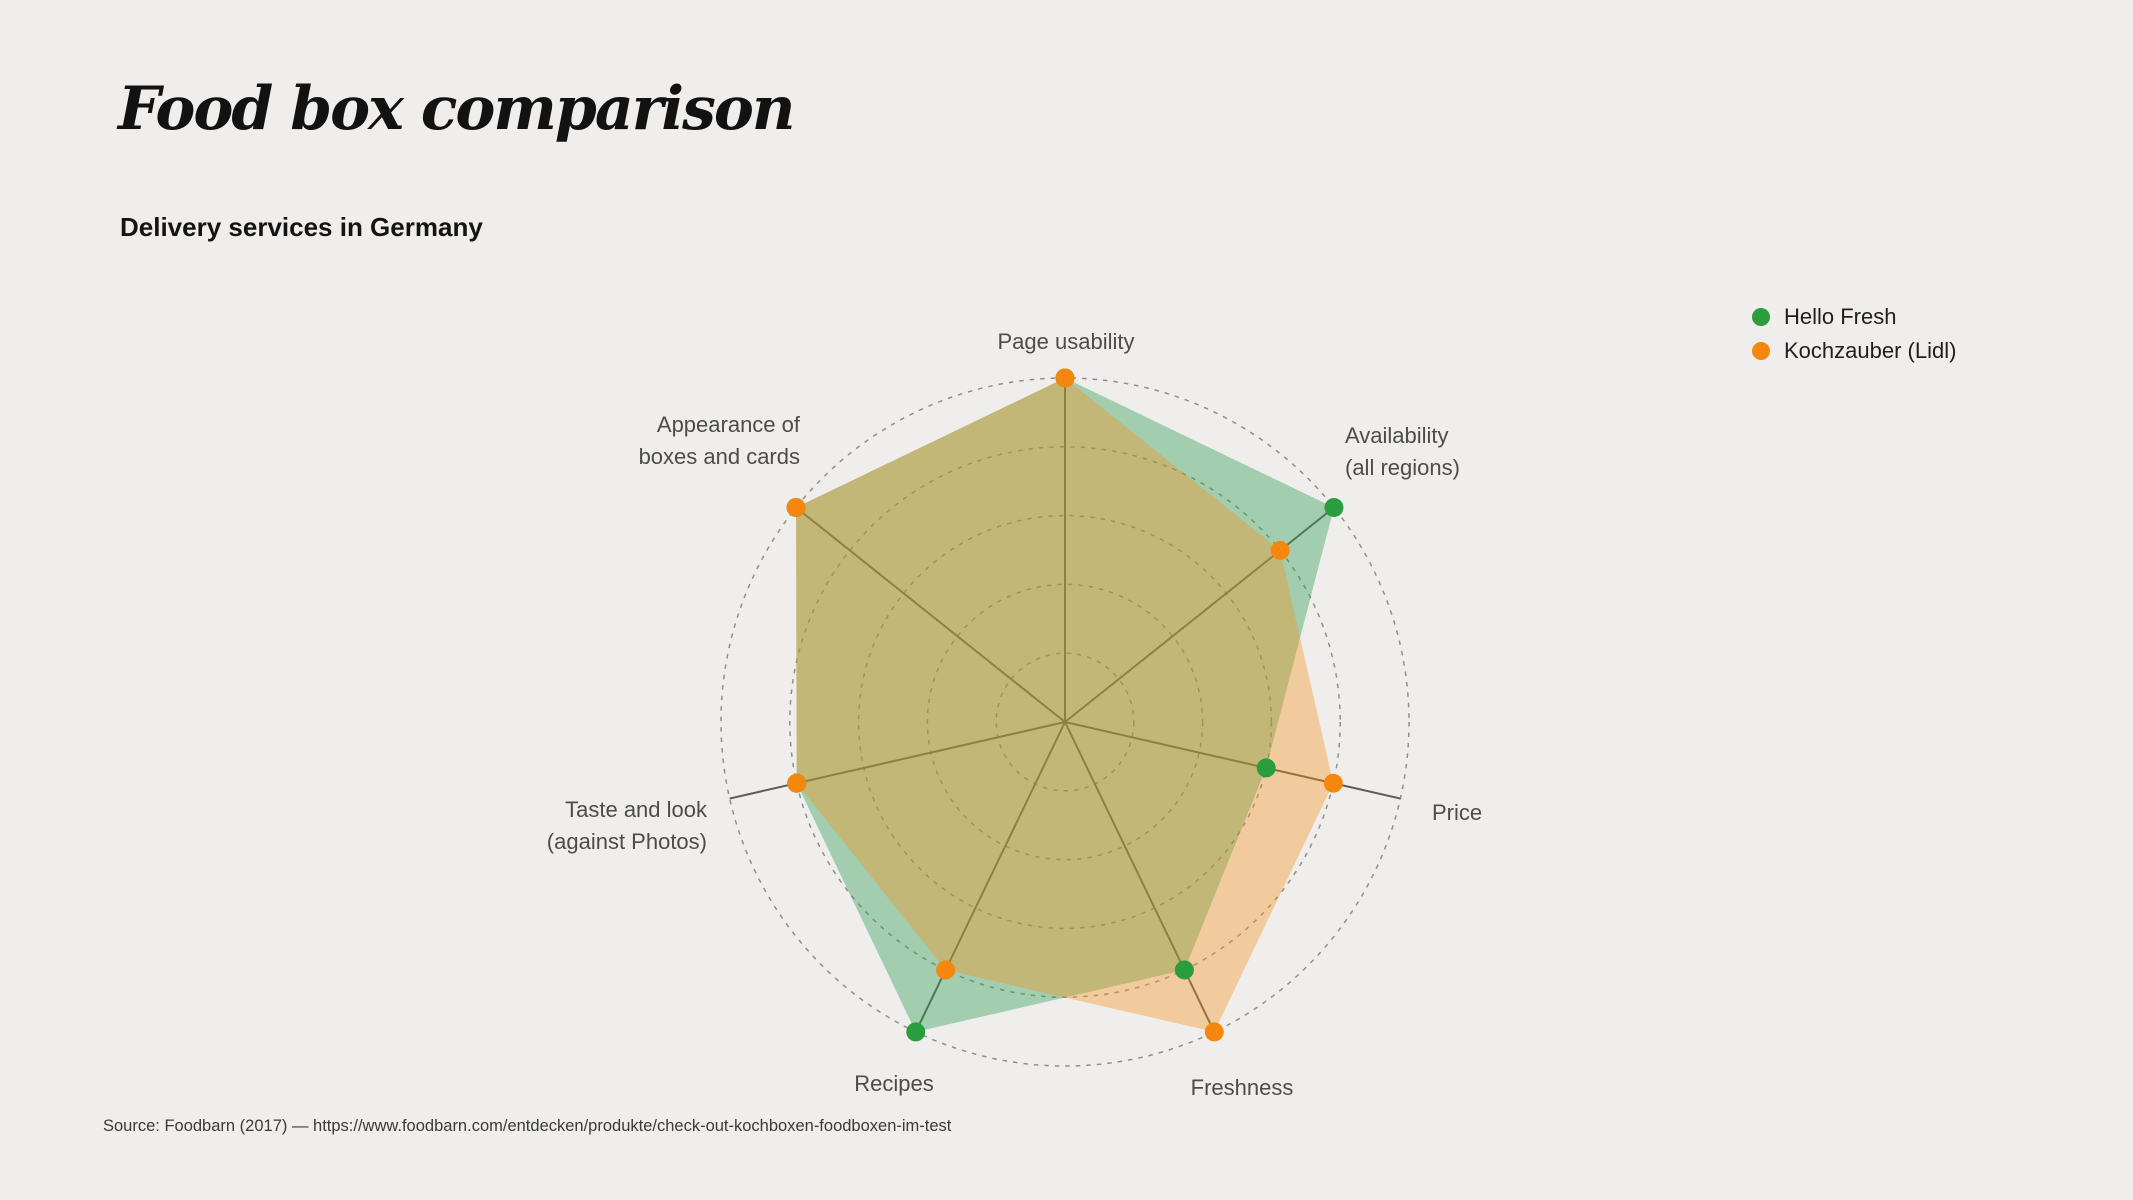 The width and height of the screenshot is (2133, 1200). Describe the element at coordinates (1840, 316) in the screenshot. I see `legend-label: Hello Fresh` at that location.